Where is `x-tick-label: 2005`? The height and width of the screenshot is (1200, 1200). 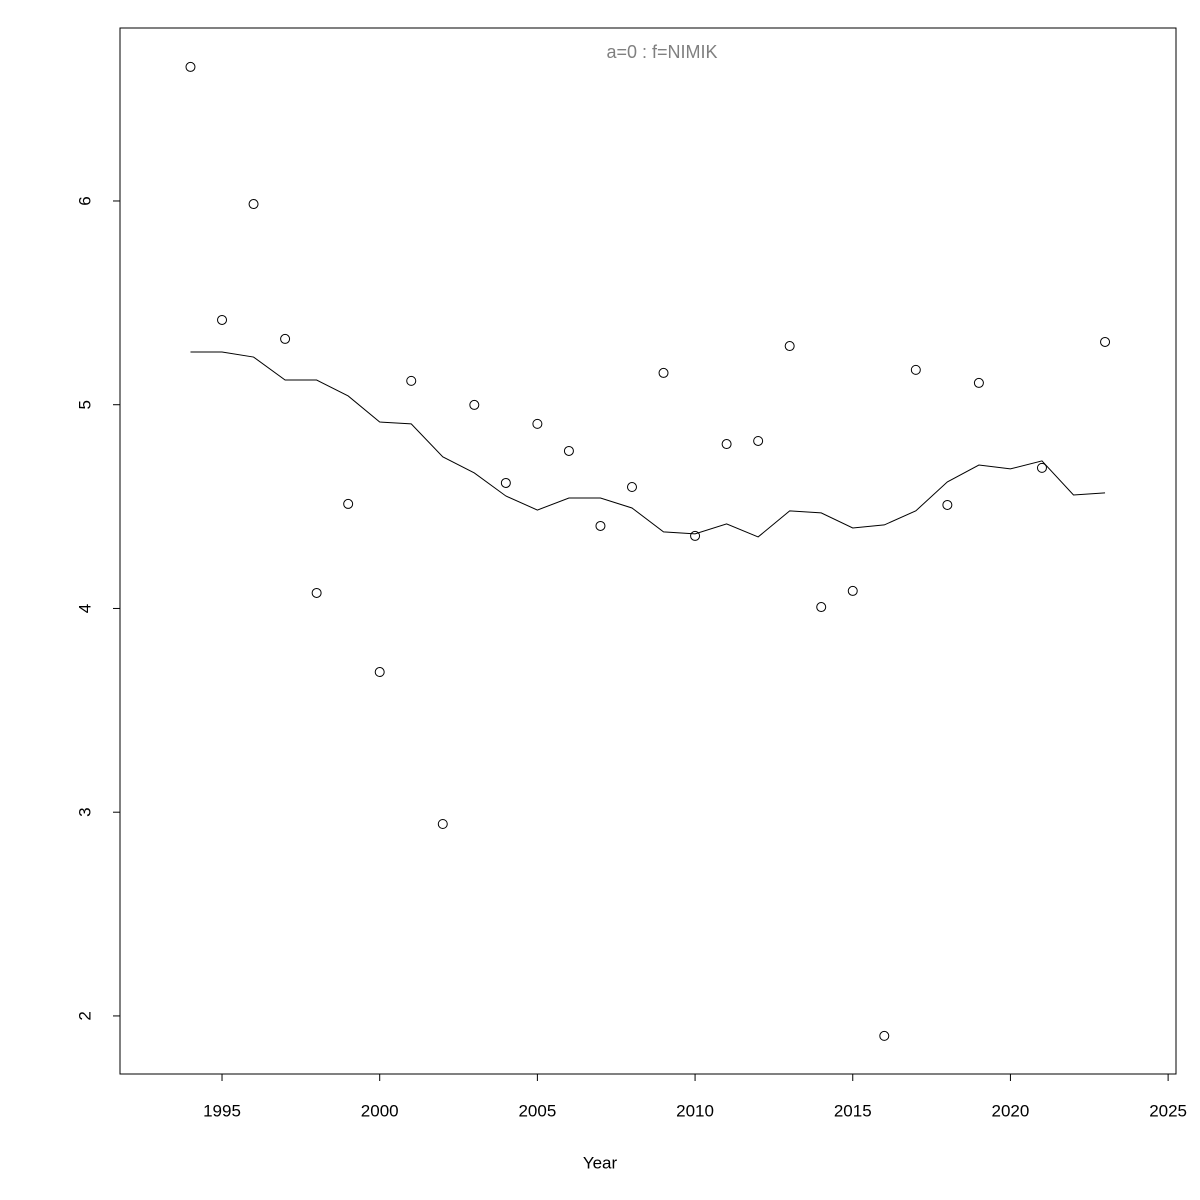
x-tick-label: 2005 is located at coordinates (537, 1110).